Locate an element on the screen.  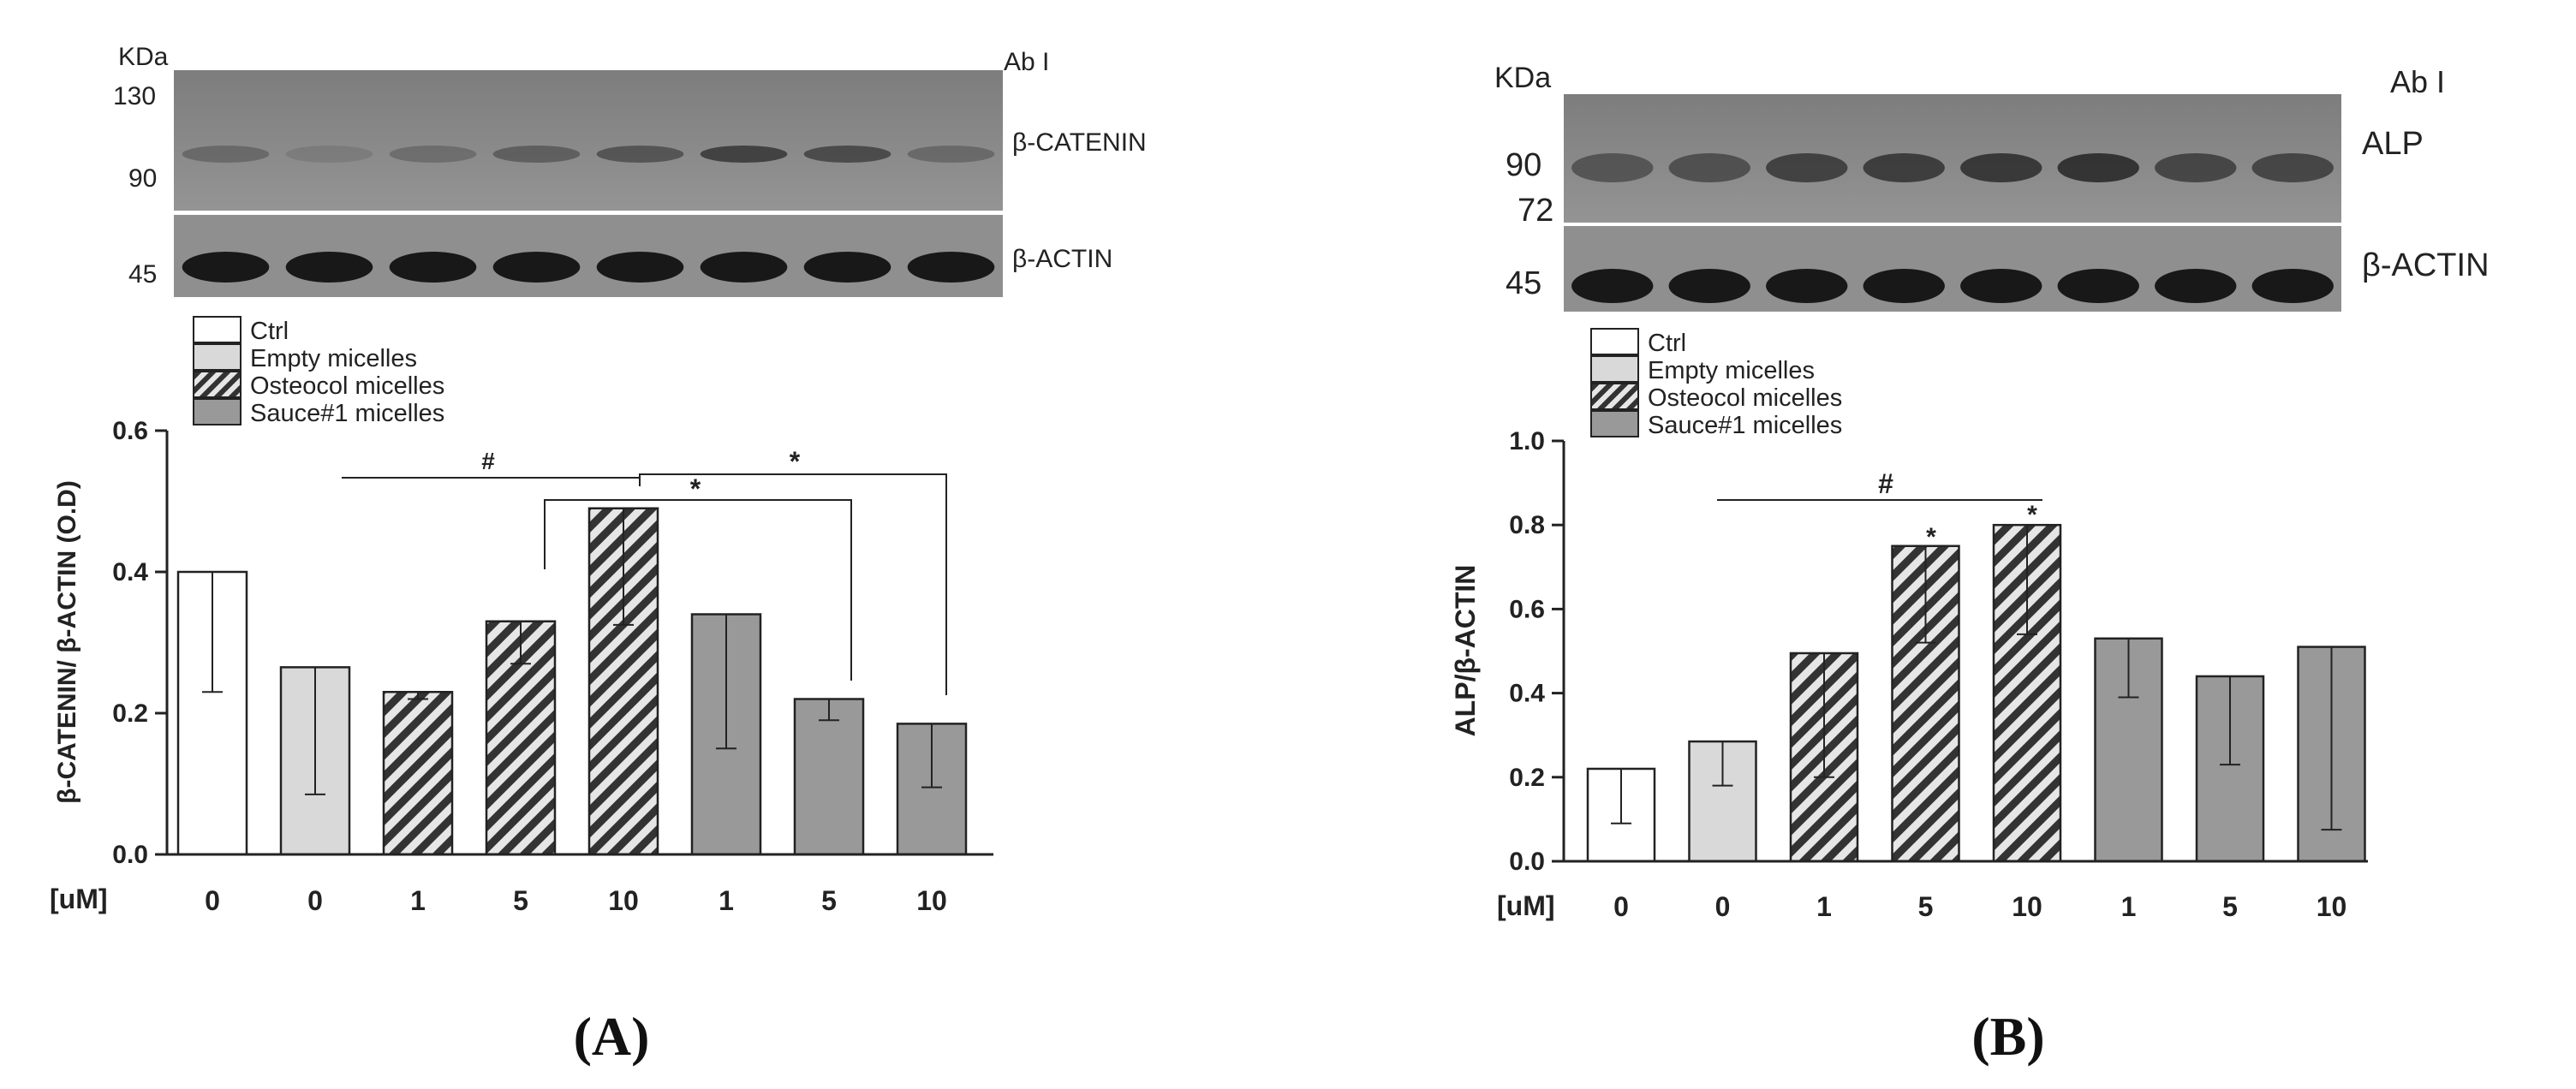
legend-label: Osteocol micelles is located at coordinates (1745, 398).